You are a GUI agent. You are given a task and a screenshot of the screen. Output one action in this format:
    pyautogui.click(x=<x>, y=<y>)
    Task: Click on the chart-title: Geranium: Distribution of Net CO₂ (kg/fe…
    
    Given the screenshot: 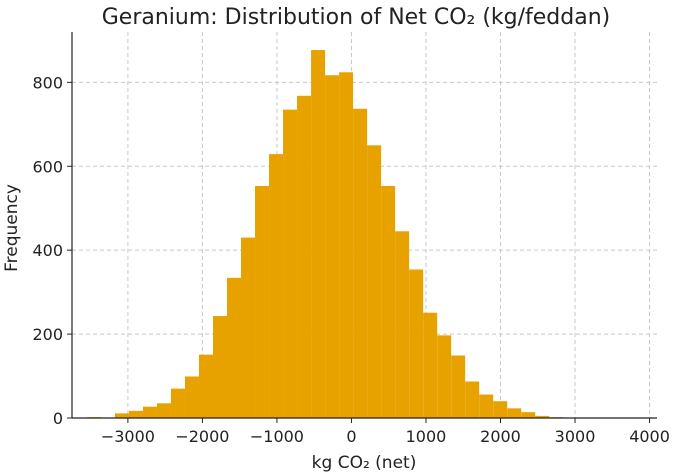 What is the action you would take?
    pyautogui.click(x=356, y=17)
    